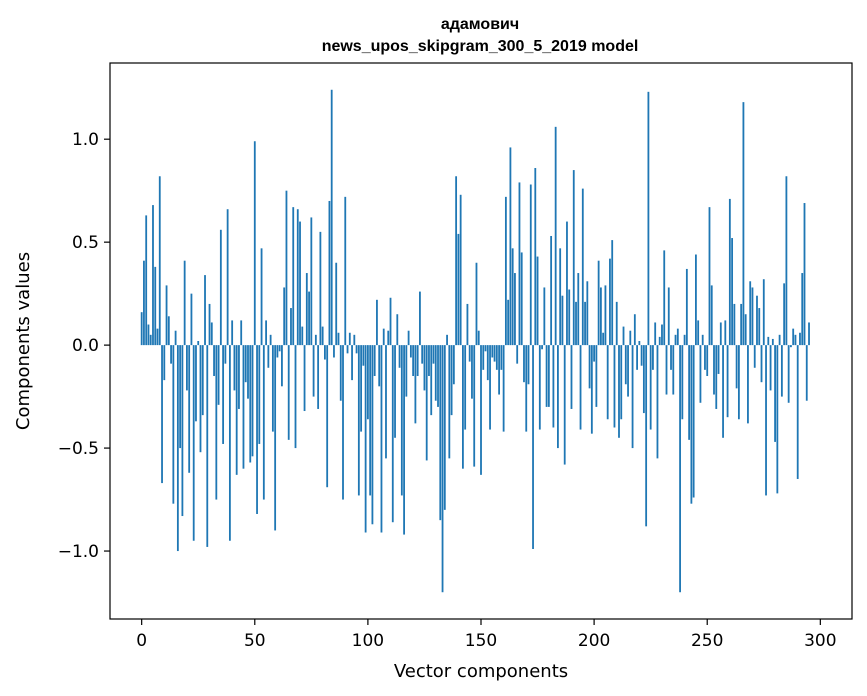  What do you see at coordinates (78, 449) in the screenshot?
I see `y-tick-label: −0.5` at bounding box center [78, 449].